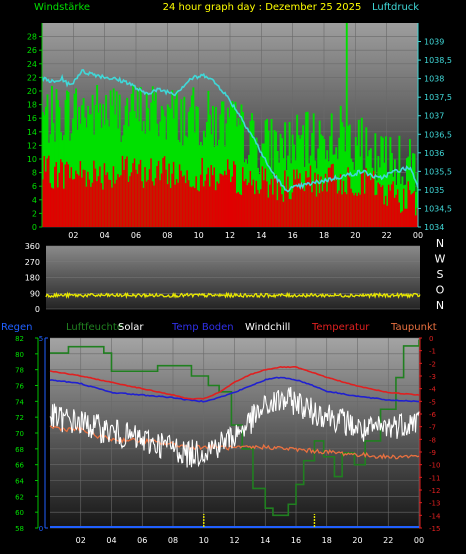 The width and height of the screenshot is (466, 554). Describe the element at coordinates (233, 277) in the screenshot. I see `direction-grid` at that location.